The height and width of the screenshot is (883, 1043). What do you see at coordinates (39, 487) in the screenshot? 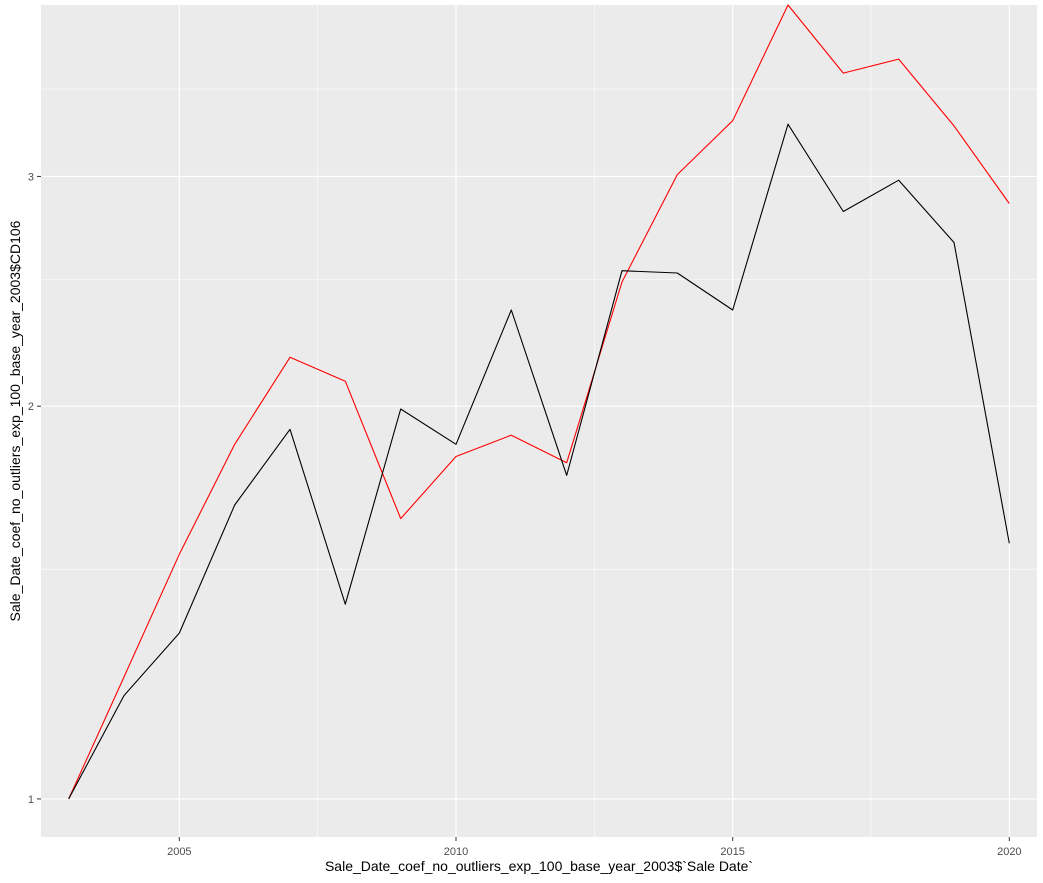
I see `y-axis-ticks` at bounding box center [39, 487].